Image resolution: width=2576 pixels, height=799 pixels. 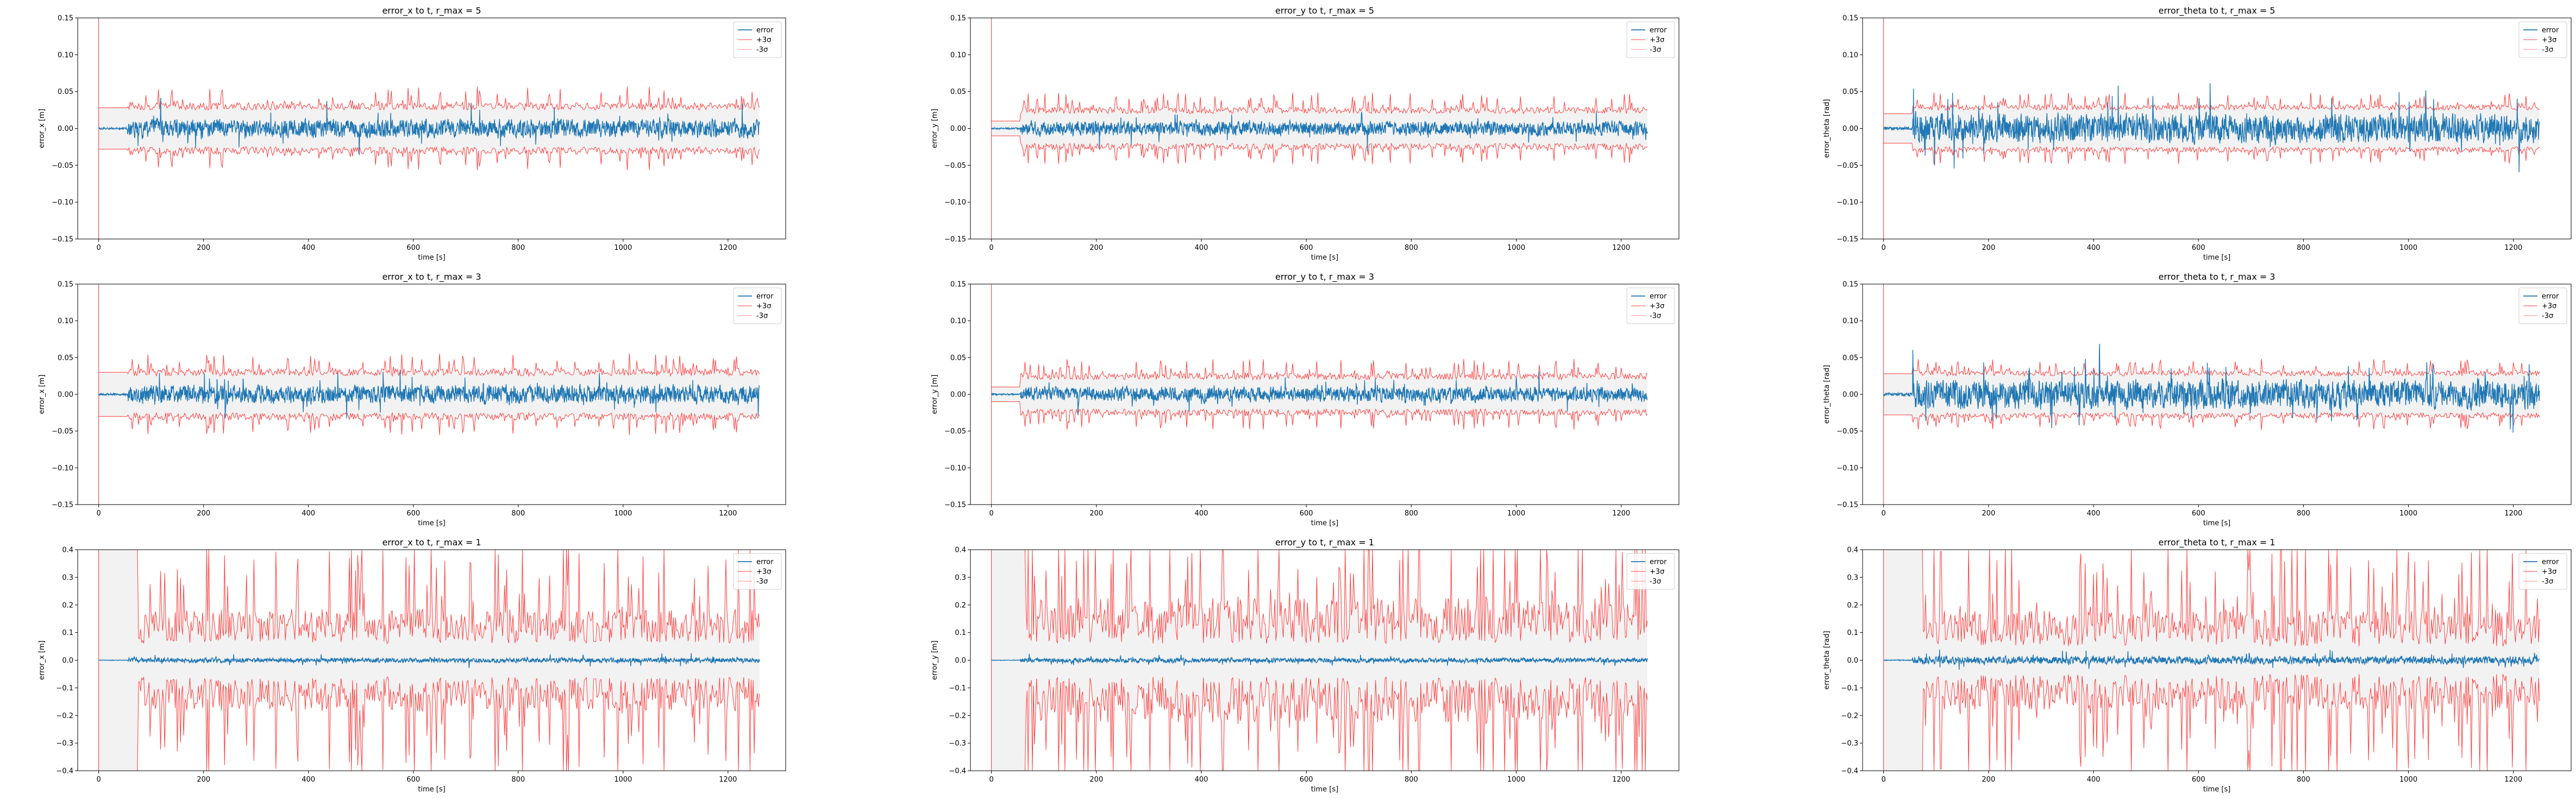 I want to click on y-tick-label: 0.15, so click(x=1850, y=285).